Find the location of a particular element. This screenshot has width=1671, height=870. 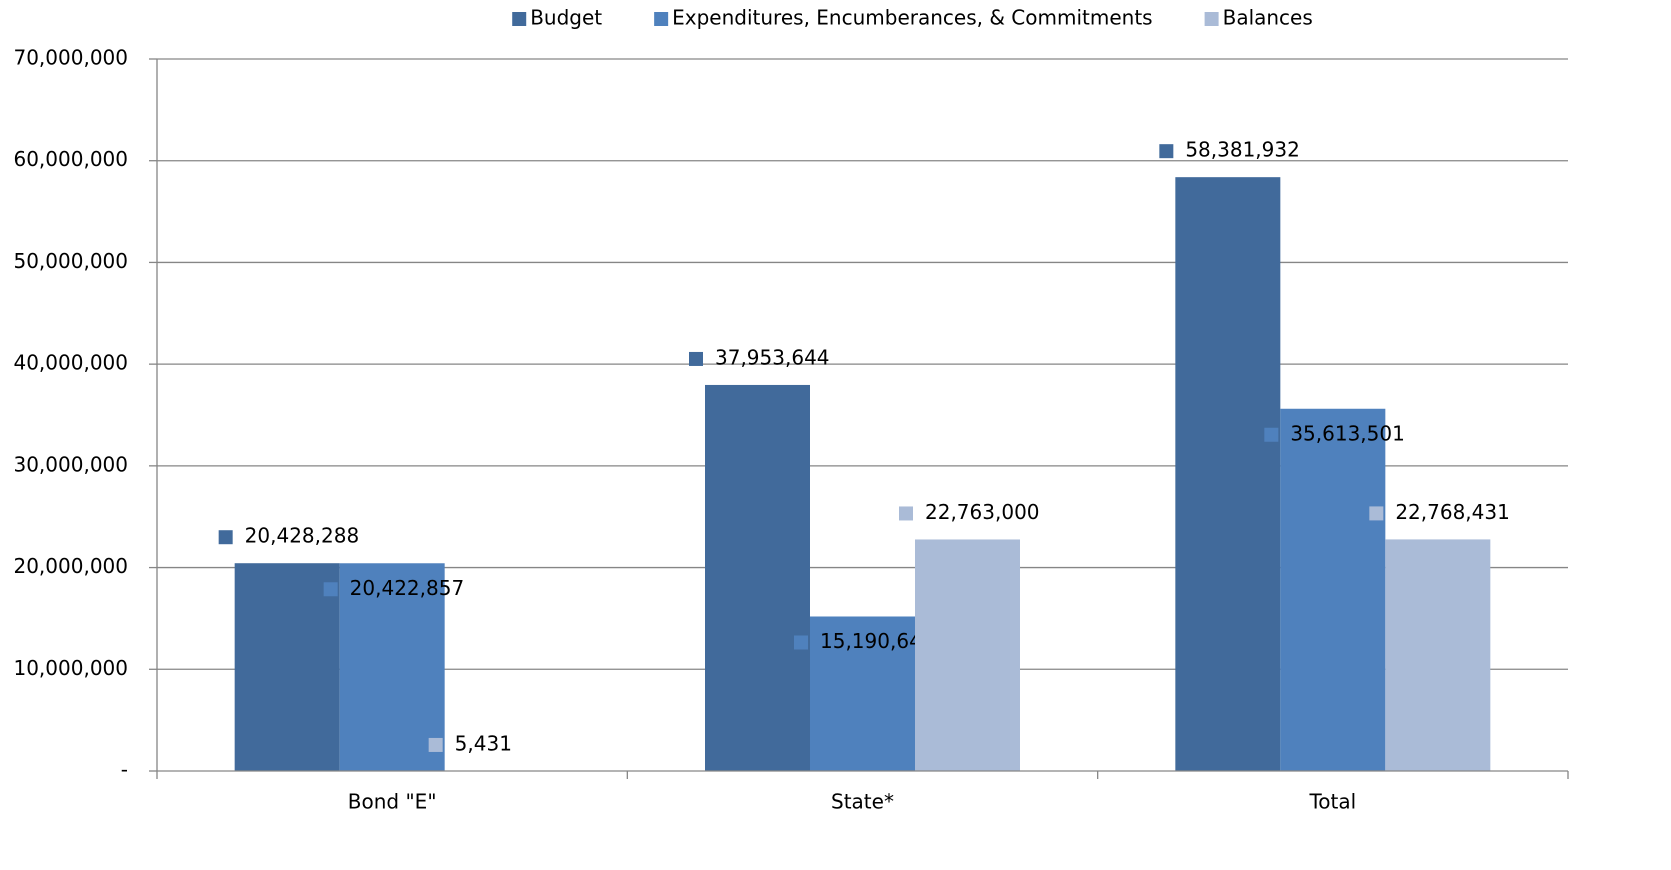

y-tick-label: 30,000,000 is located at coordinates (70, 464).